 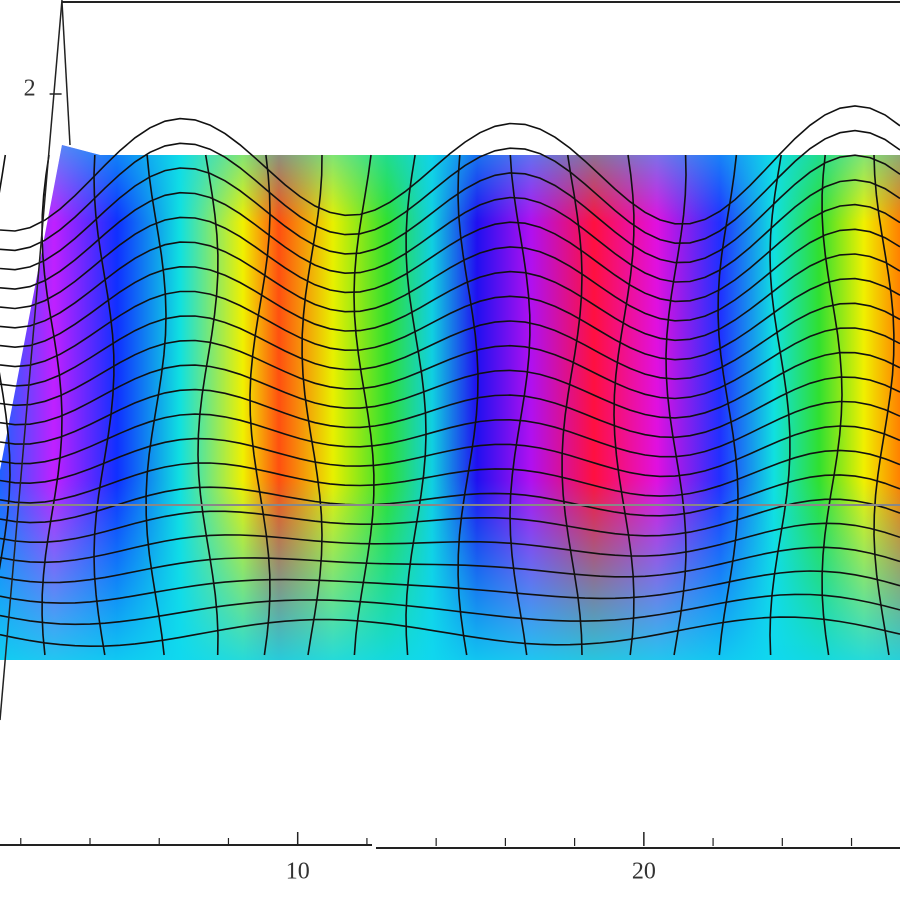 I want to click on x-tick-label: 20, so click(x=644, y=872).